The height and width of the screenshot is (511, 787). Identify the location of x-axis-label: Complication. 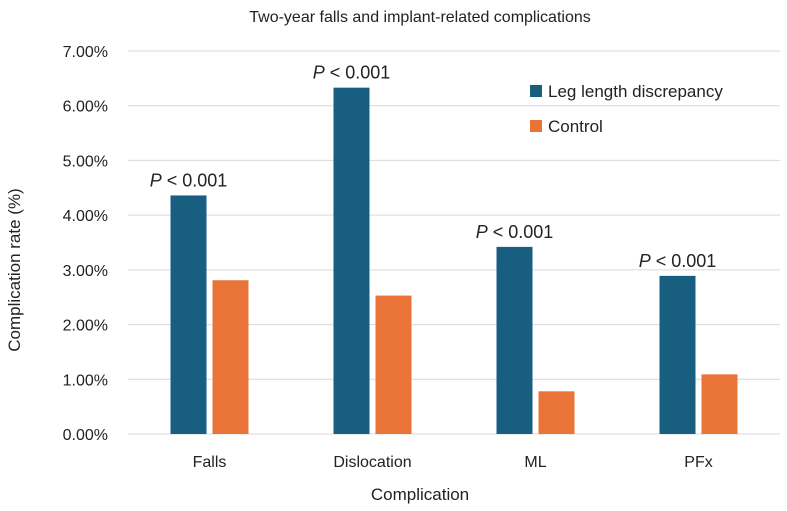
(420, 494).